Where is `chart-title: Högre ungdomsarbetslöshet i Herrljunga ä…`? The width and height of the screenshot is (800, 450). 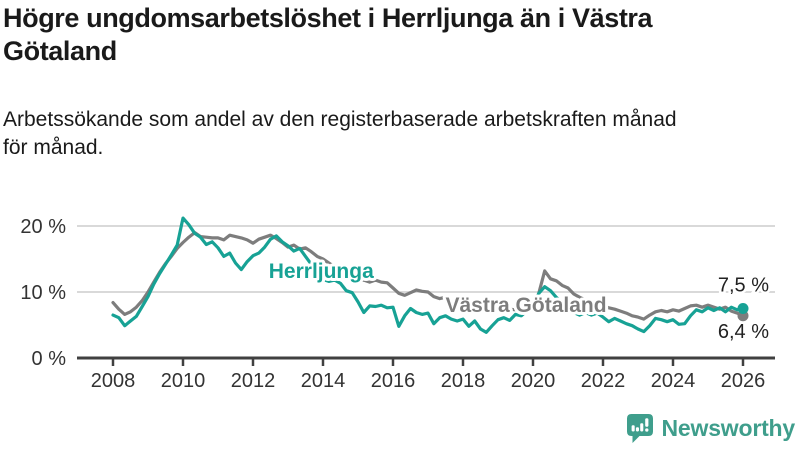 chart-title: Högre ungdomsarbetslöshet i Herrljunga ä… is located at coordinates (328, 34).